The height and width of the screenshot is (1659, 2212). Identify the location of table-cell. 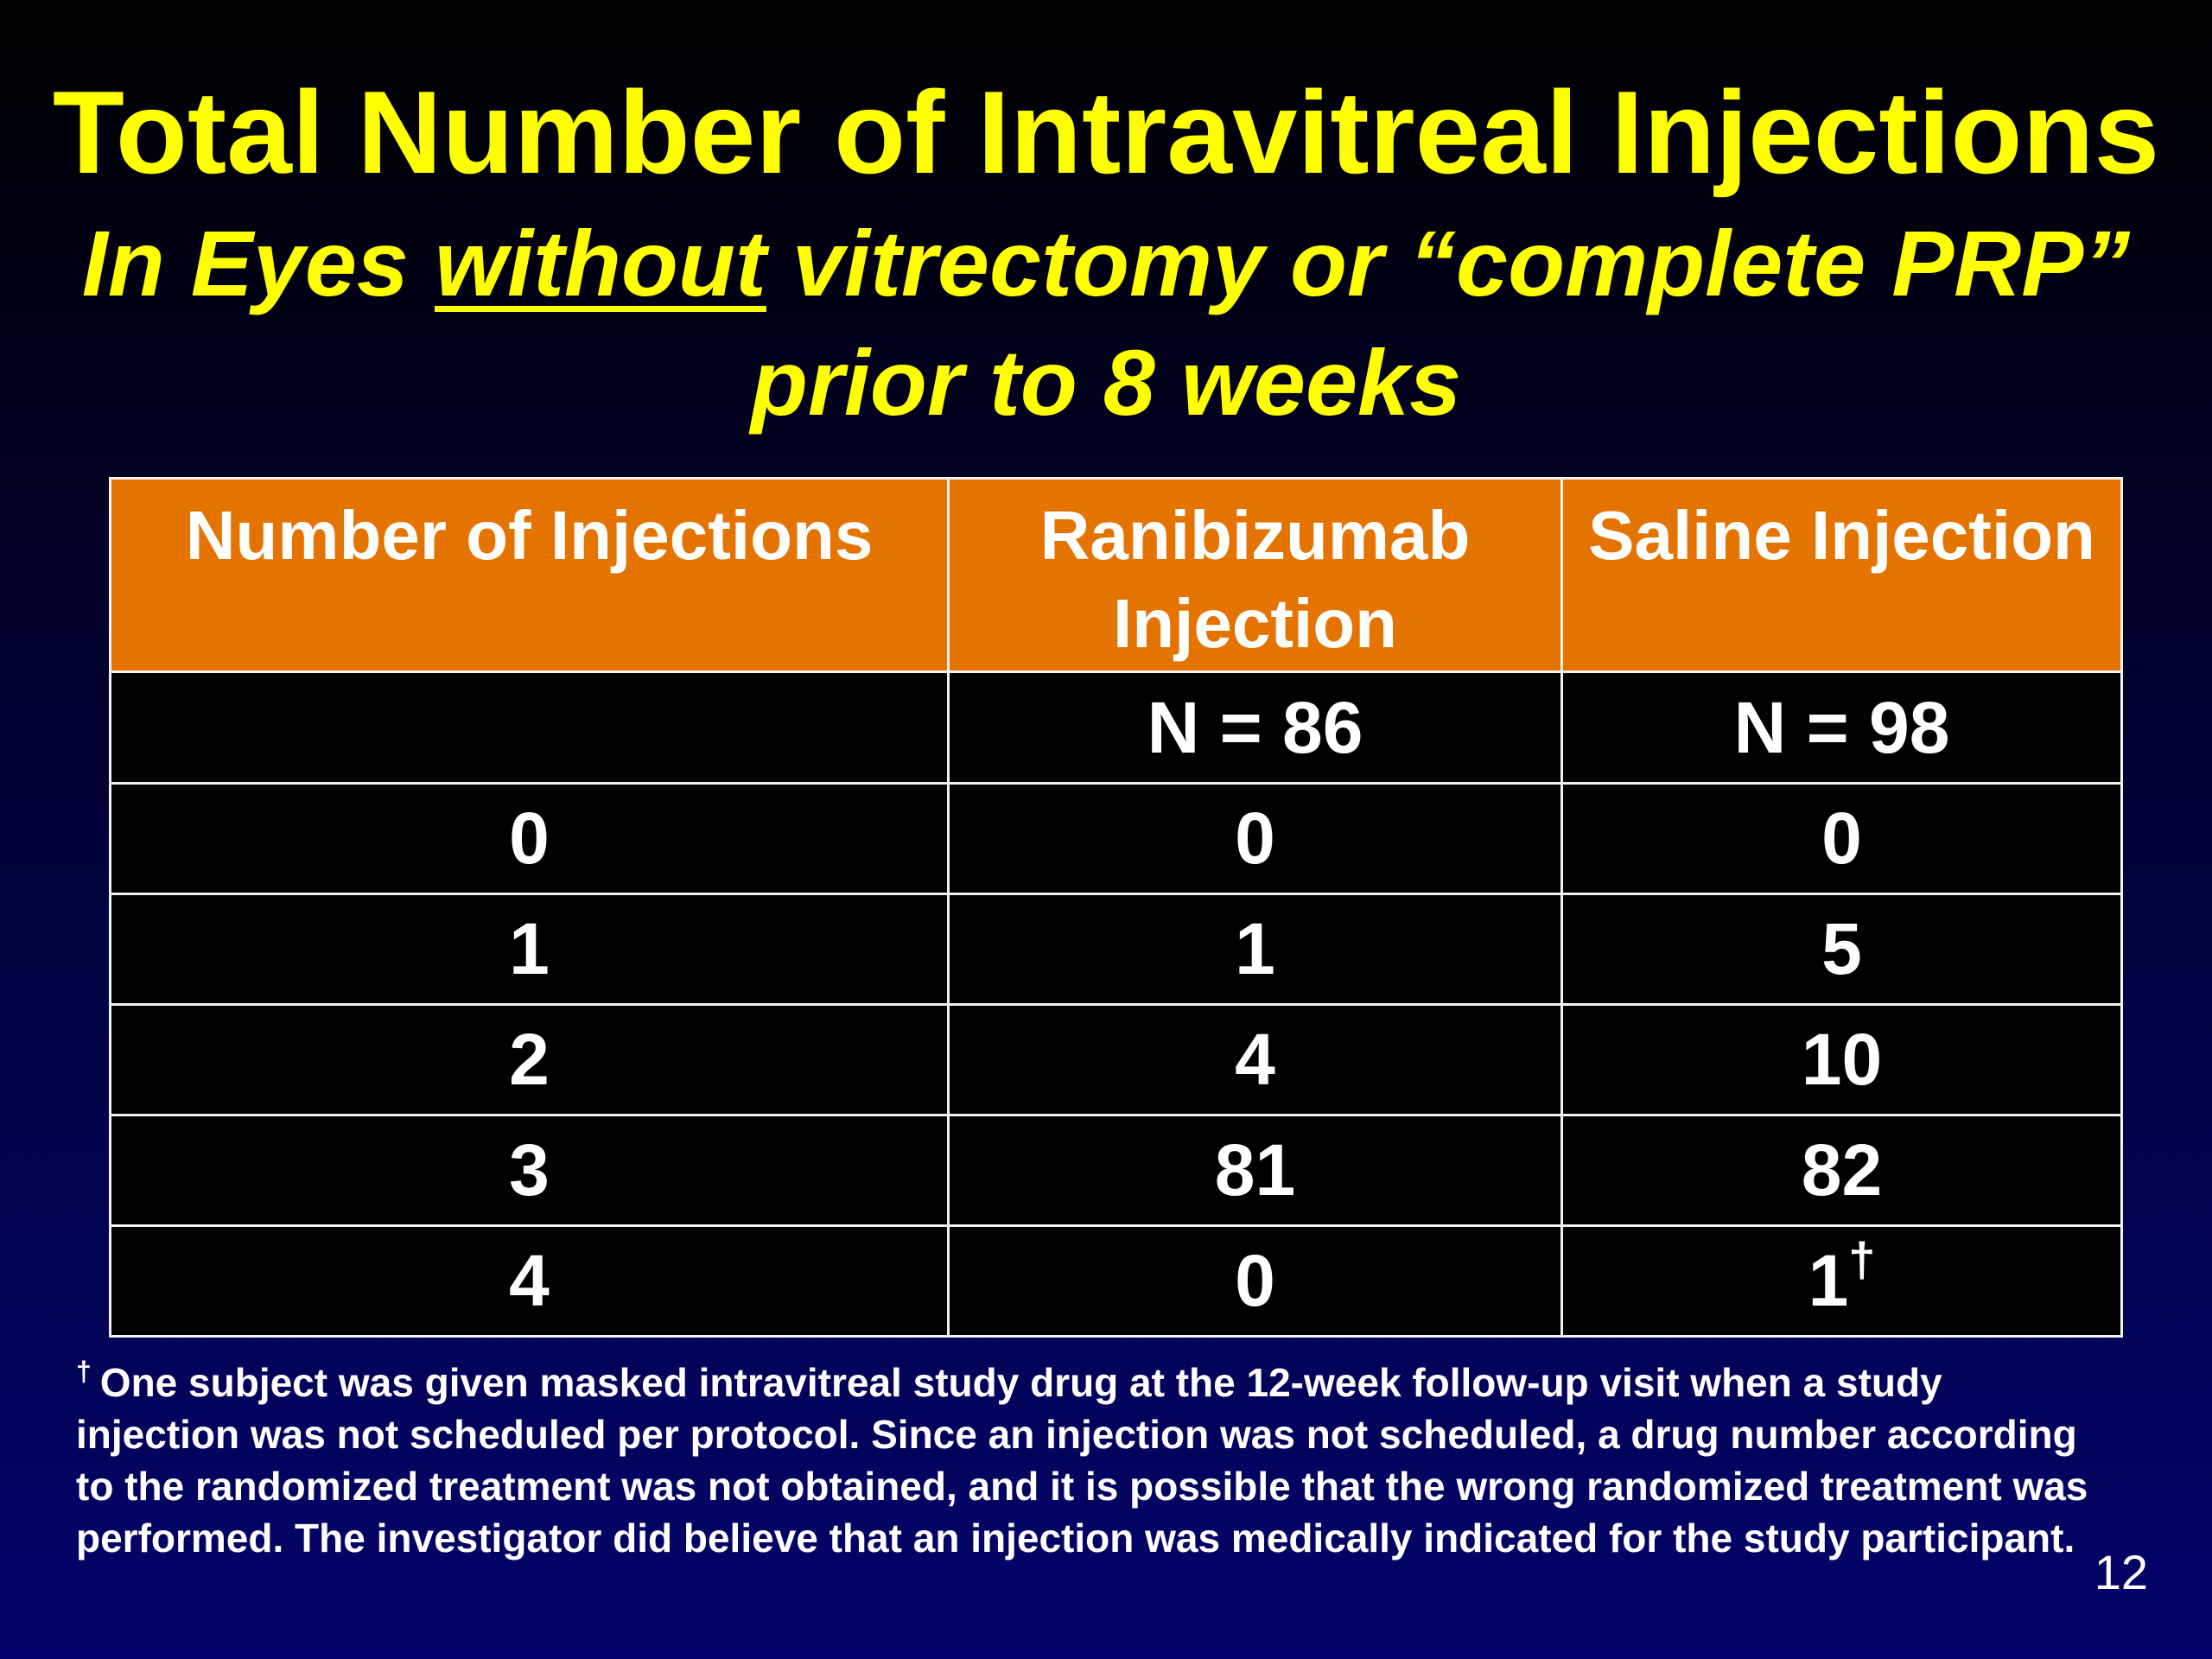
(529, 728).